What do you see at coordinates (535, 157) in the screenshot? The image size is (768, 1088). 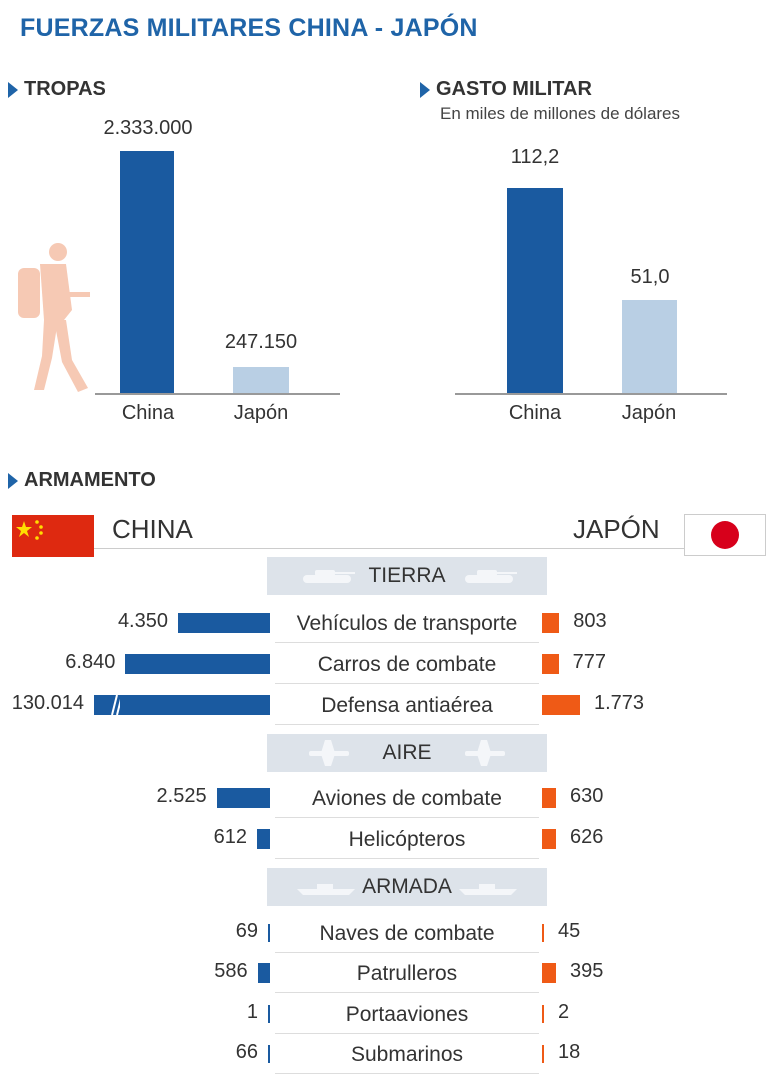 I see `gasto-china-value: 112,2` at bounding box center [535, 157].